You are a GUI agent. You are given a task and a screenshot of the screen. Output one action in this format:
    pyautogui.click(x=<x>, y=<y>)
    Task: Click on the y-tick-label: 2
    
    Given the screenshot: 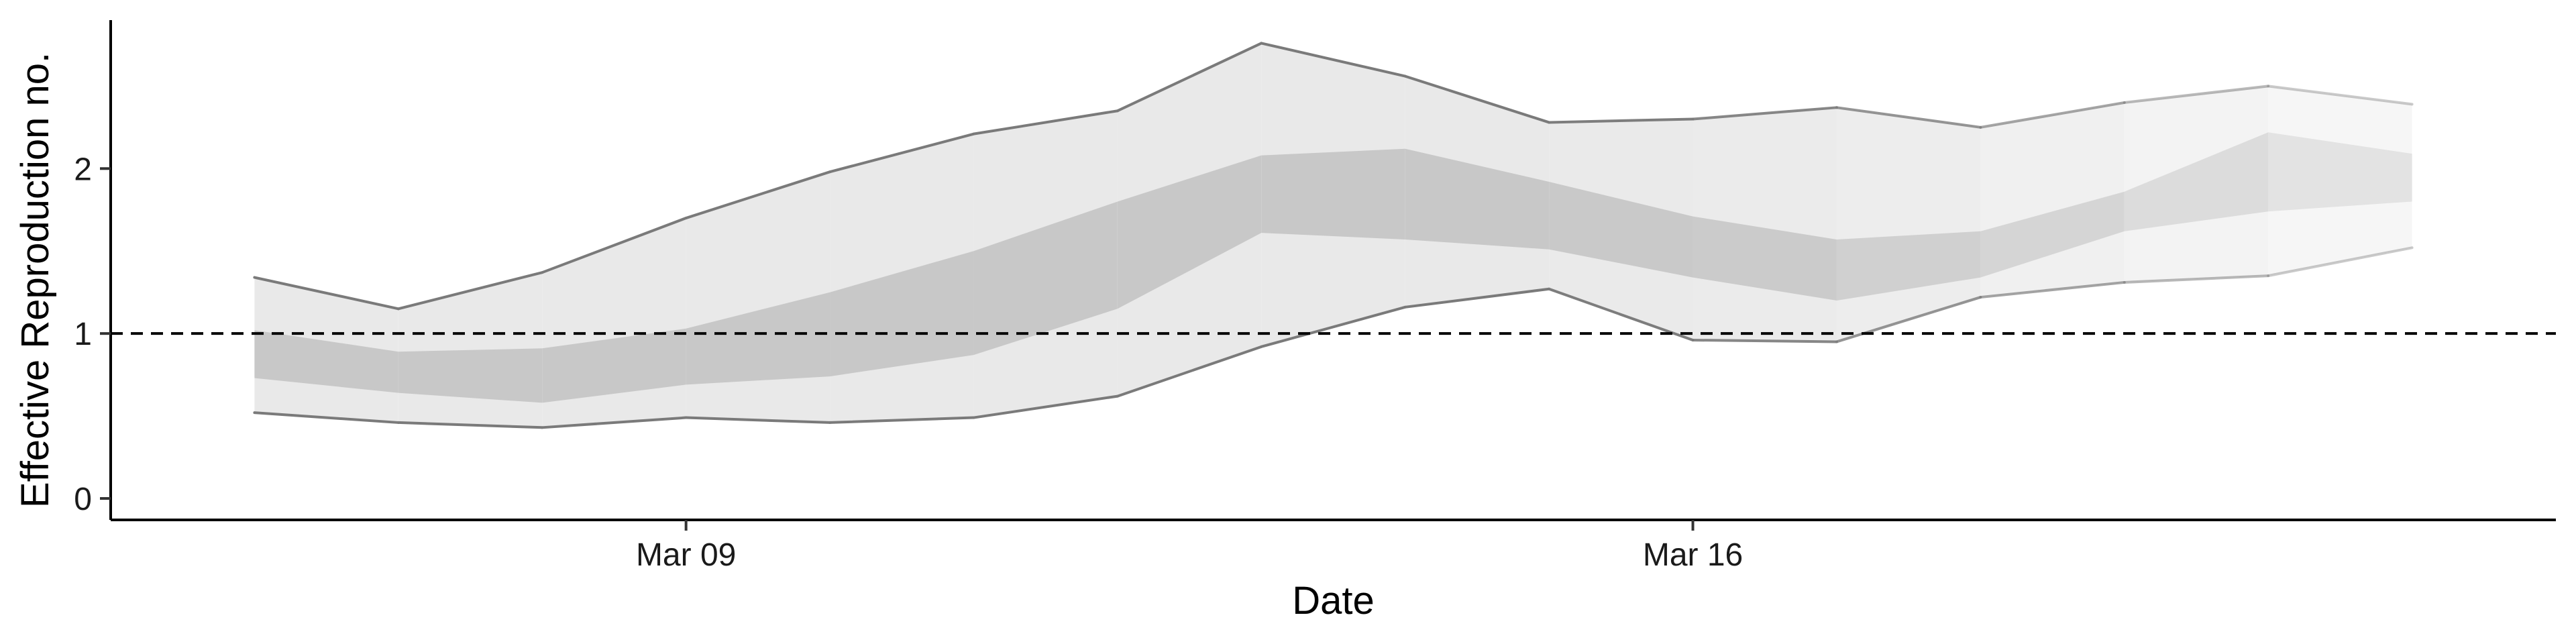 What is the action you would take?
    pyautogui.click(x=83, y=169)
    